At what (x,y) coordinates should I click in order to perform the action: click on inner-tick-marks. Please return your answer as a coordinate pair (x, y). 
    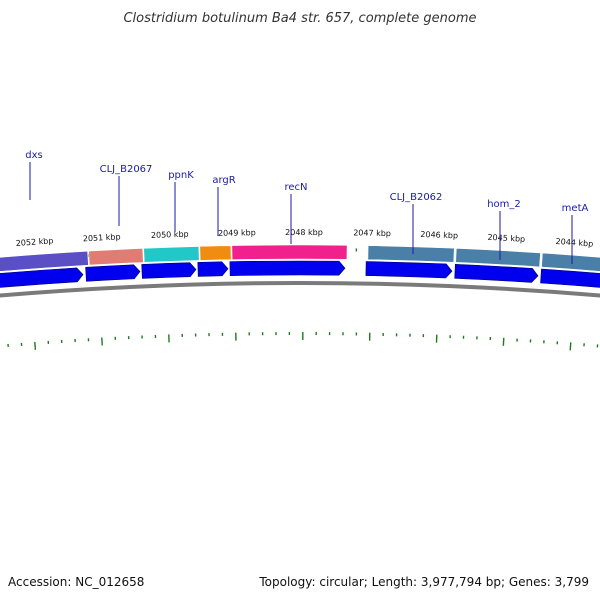
    Looking at the image, I should click on (303, 341).